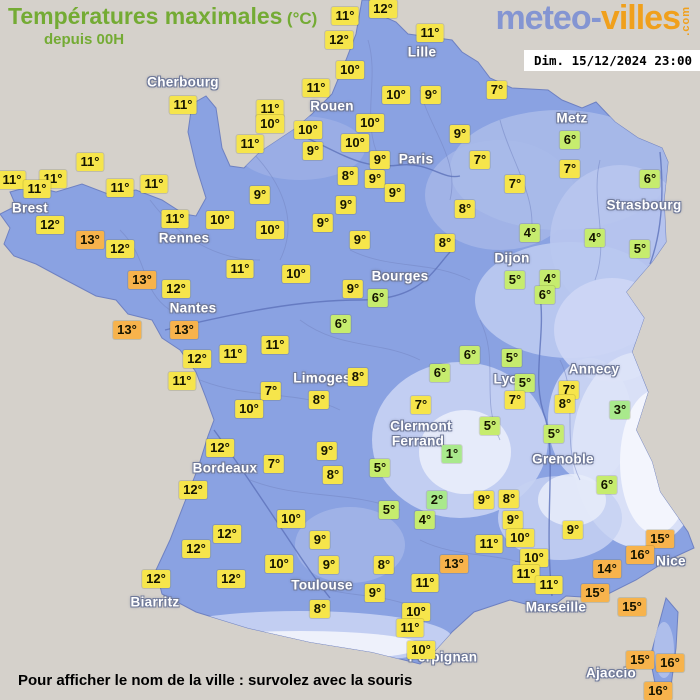  I want to click on city-label: Strasbourg, so click(644, 205).